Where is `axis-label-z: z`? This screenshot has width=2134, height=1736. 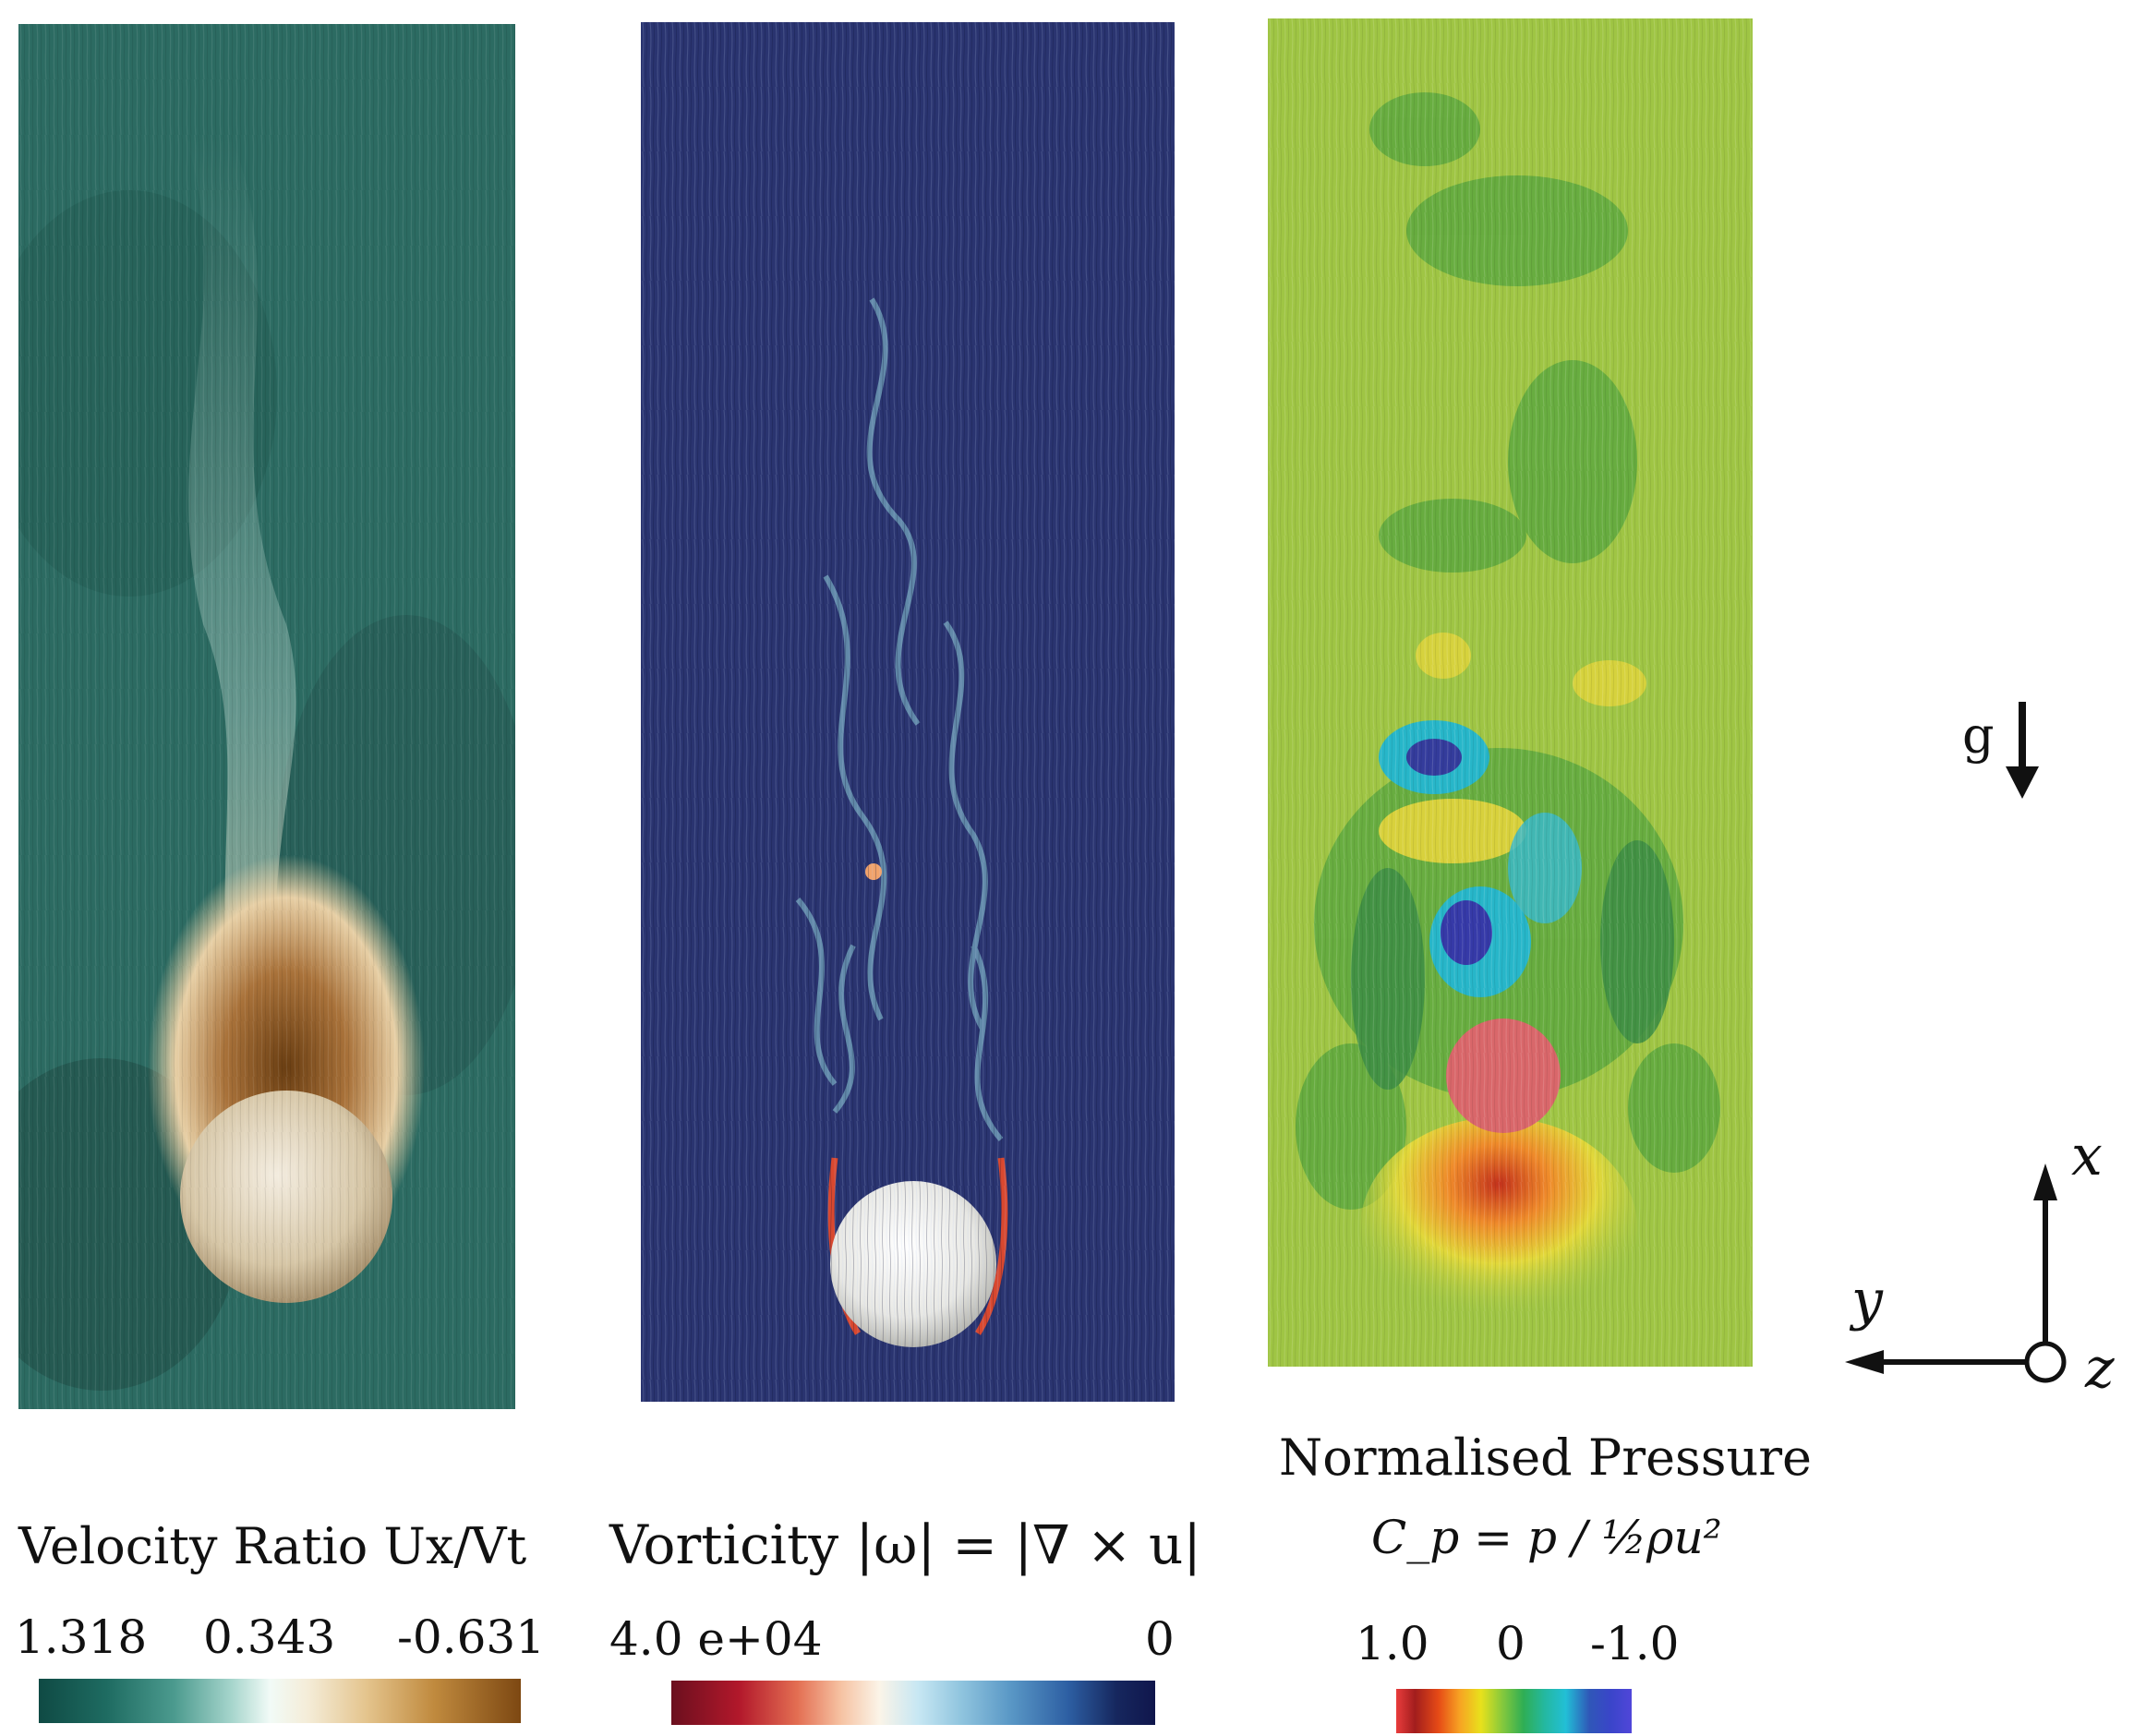 axis-label-z: z is located at coordinates (2100, 1369).